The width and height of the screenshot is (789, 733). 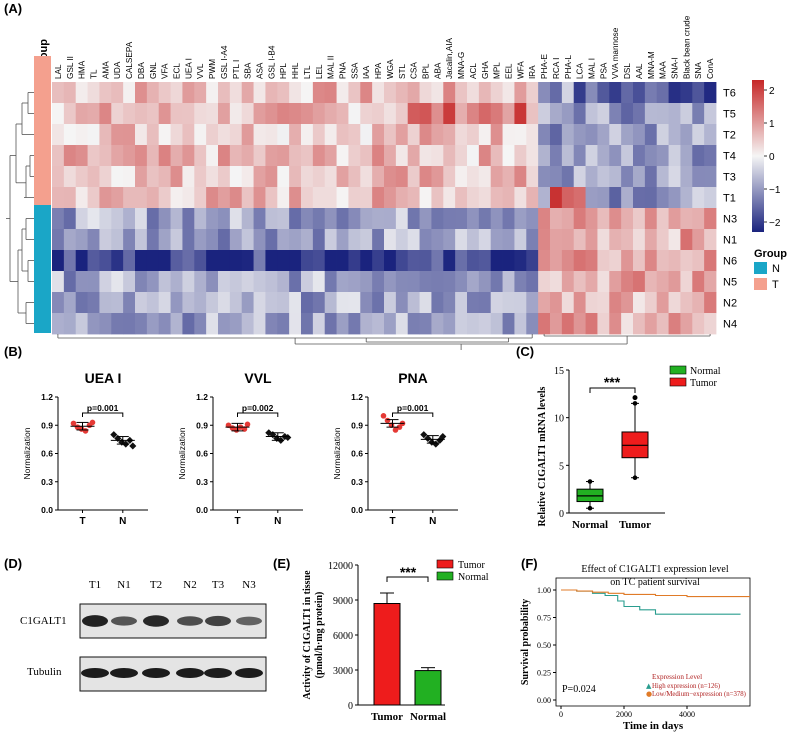 What do you see at coordinates (95, 621) in the screenshot?
I see `western-band-c1galt1` at bounding box center [95, 621].